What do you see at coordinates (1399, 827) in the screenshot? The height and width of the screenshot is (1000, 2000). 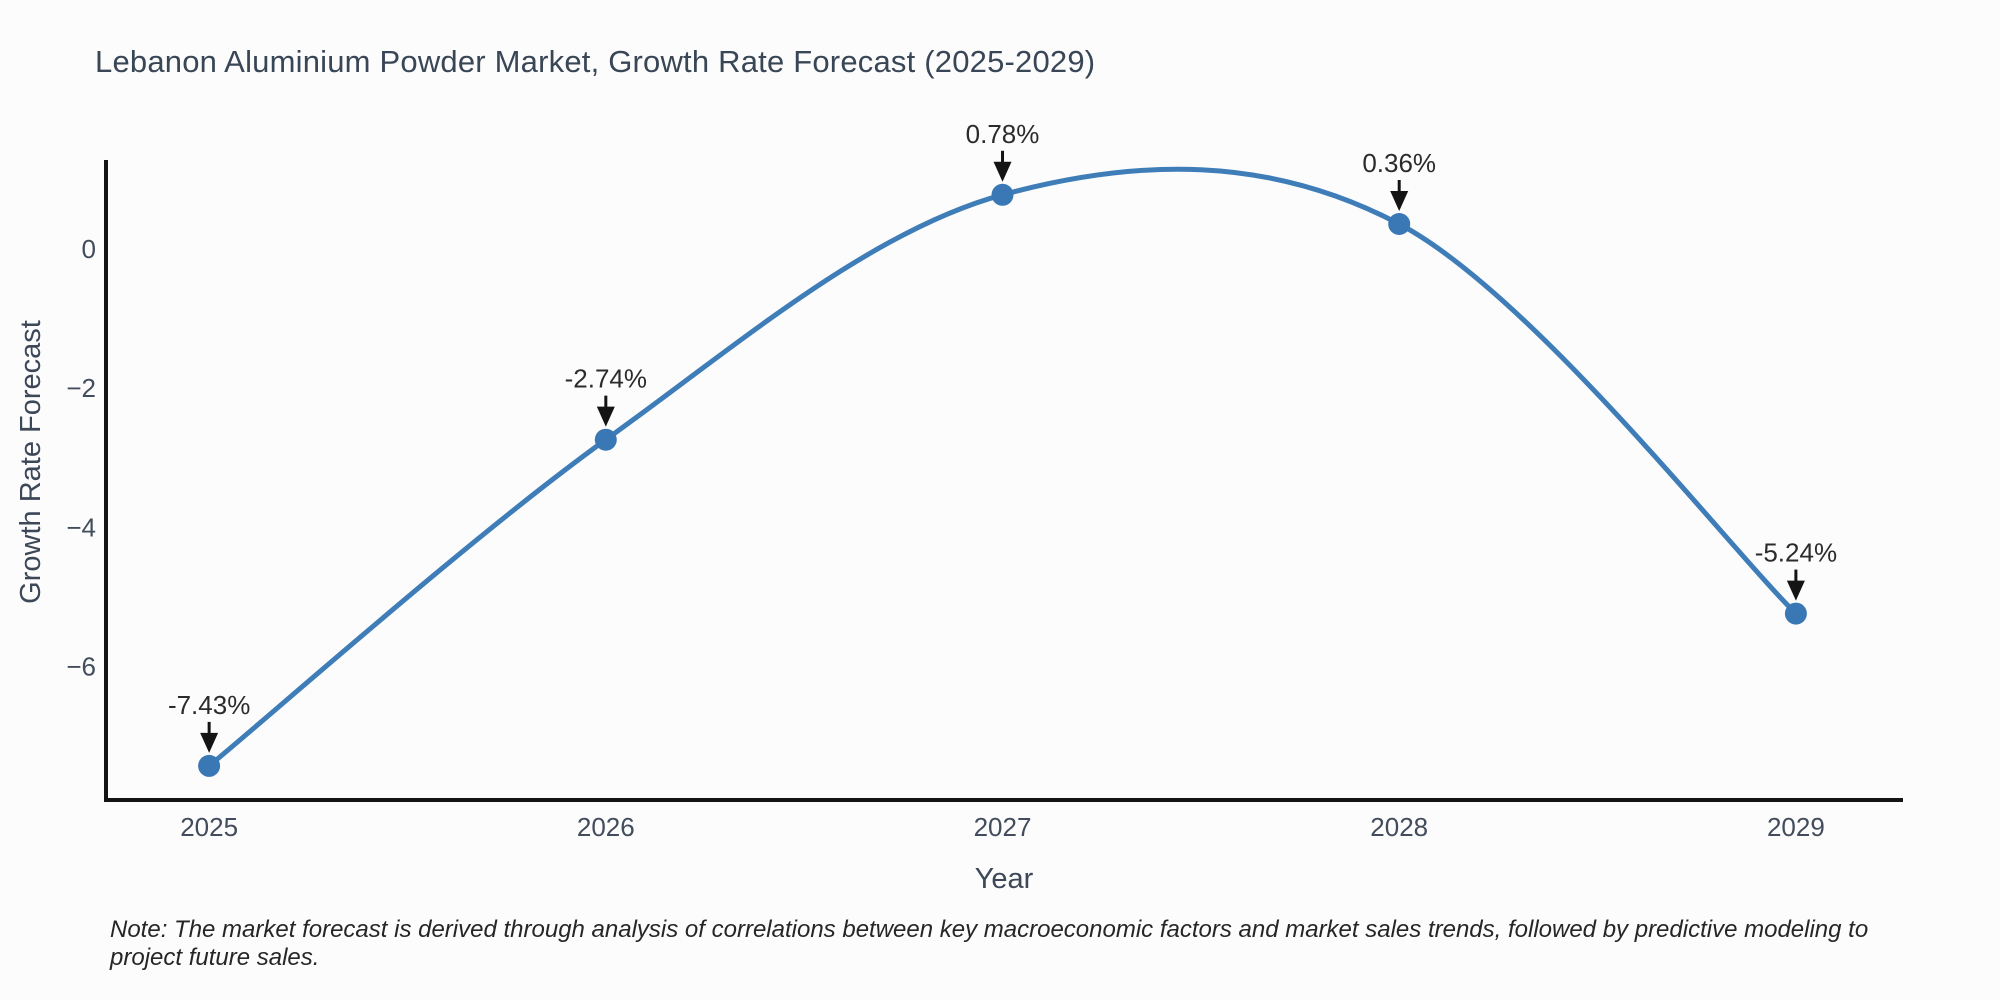 I see `x-tick-label: 2028` at bounding box center [1399, 827].